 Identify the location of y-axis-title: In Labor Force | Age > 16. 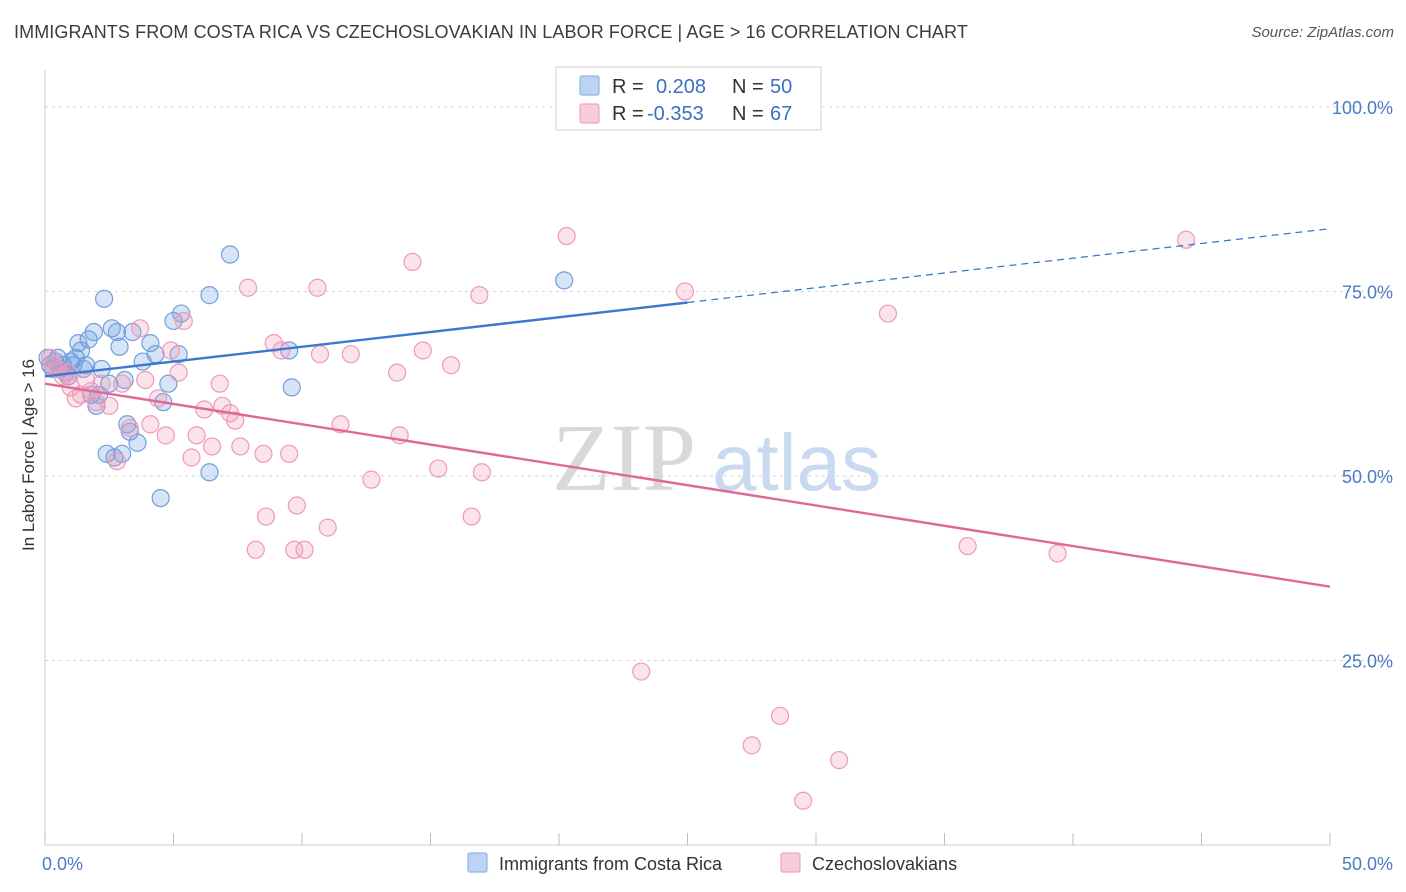
(28, 455).